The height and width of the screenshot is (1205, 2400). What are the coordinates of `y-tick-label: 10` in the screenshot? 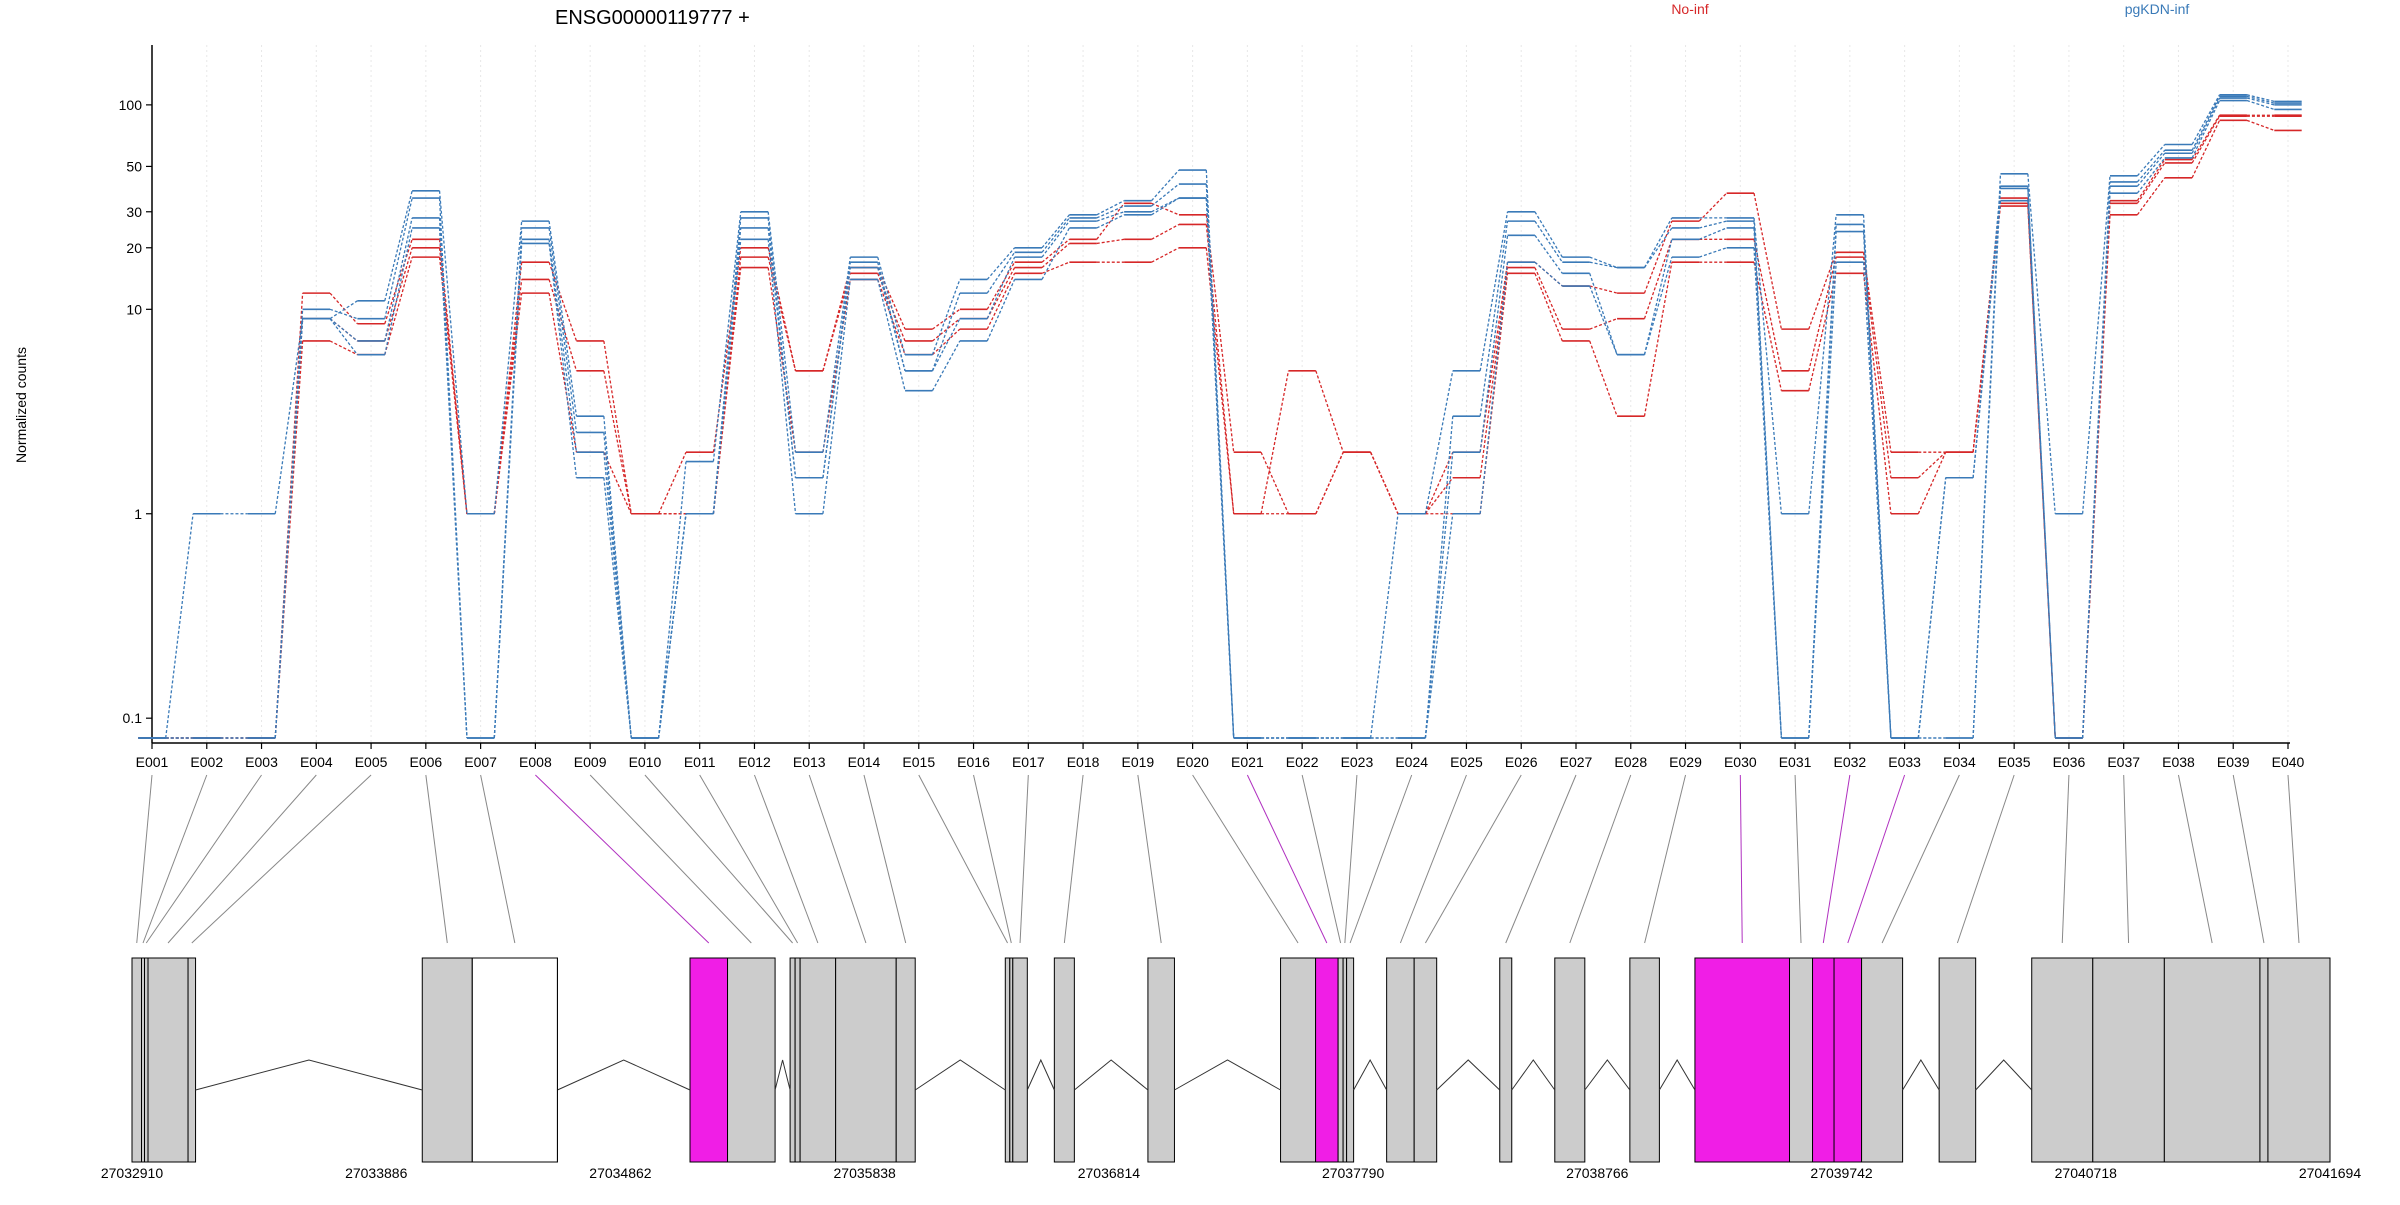 It's located at (134, 309).